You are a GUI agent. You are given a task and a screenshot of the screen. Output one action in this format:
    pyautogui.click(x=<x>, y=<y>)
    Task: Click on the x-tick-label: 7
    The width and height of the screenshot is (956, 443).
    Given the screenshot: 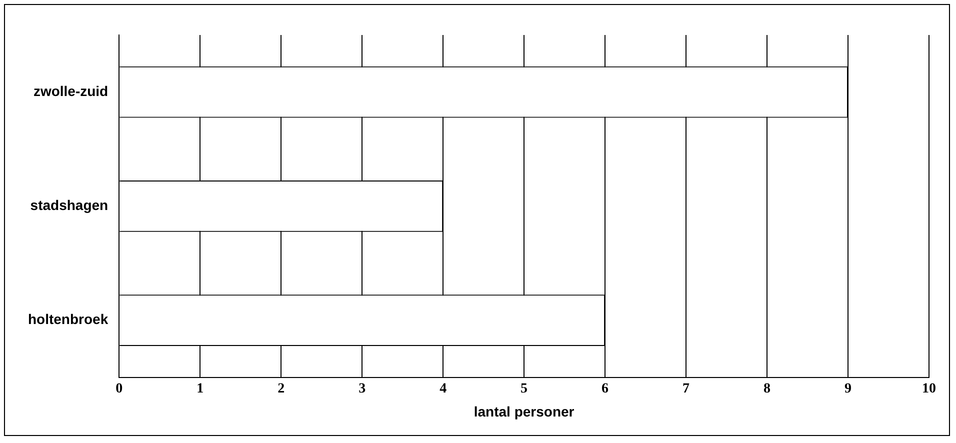 What is the action you would take?
    pyautogui.click(x=686, y=388)
    